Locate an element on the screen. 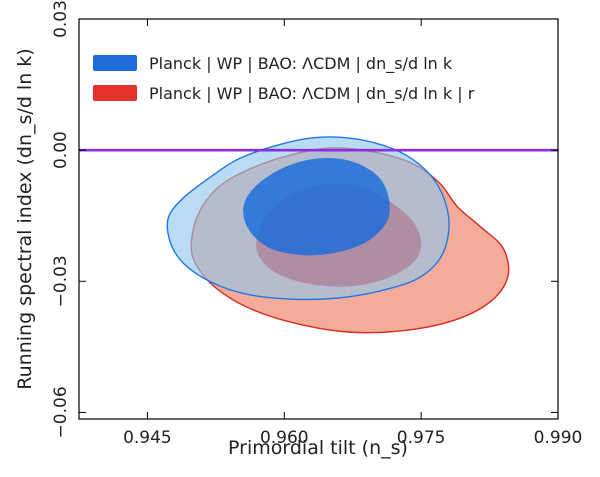 The width and height of the screenshot is (600, 477). y-tick-label: −0.03 is located at coordinates (61, 281).